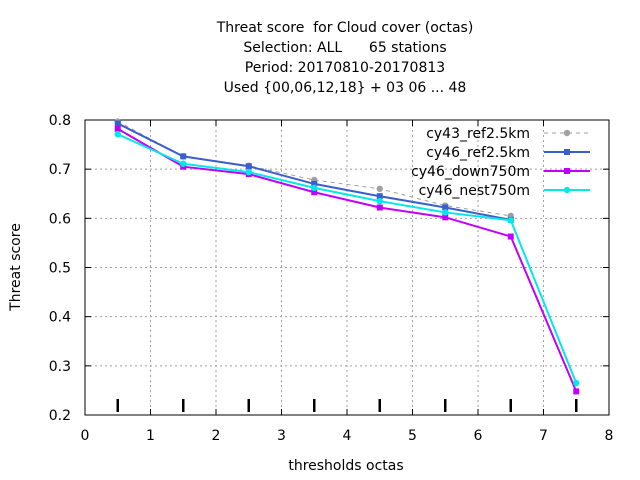 This screenshot has height=480, width=640. What do you see at coordinates (281, 436) in the screenshot?
I see `x-tick-label: 3` at bounding box center [281, 436].